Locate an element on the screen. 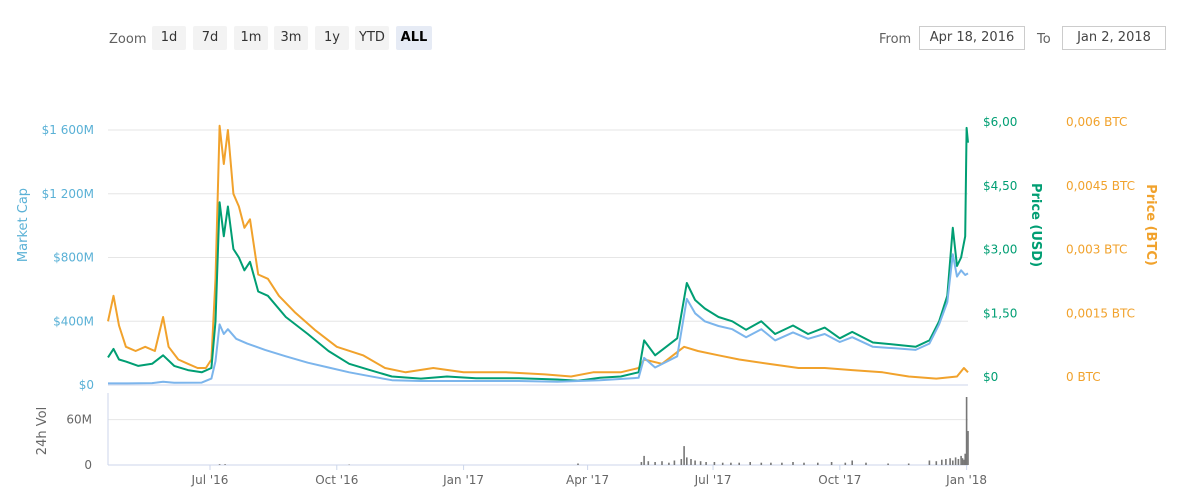 The width and height of the screenshot is (1178, 502). market-cap-tick-label: $800M is located at coordinates (73, 258).